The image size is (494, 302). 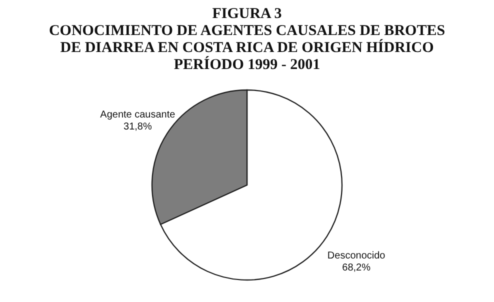 What do you see at coordinates (138, 115) in the screenshot?
I see `slice-label: Agente causante` at bounding box center [138, 115].